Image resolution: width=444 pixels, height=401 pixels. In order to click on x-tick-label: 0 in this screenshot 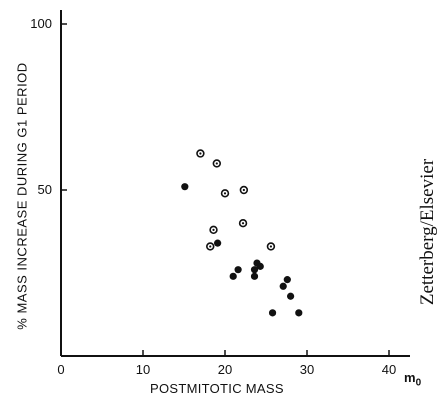, I will do `click(60, 369)`.